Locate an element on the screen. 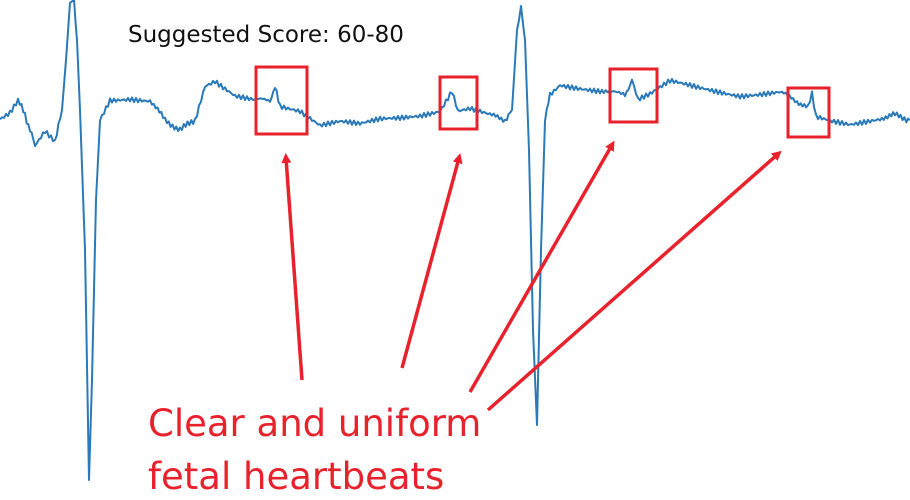 The width and height of the screenshot is (910, 500). annotation-line: Clear and uniform is located at coordinates (314, 423).